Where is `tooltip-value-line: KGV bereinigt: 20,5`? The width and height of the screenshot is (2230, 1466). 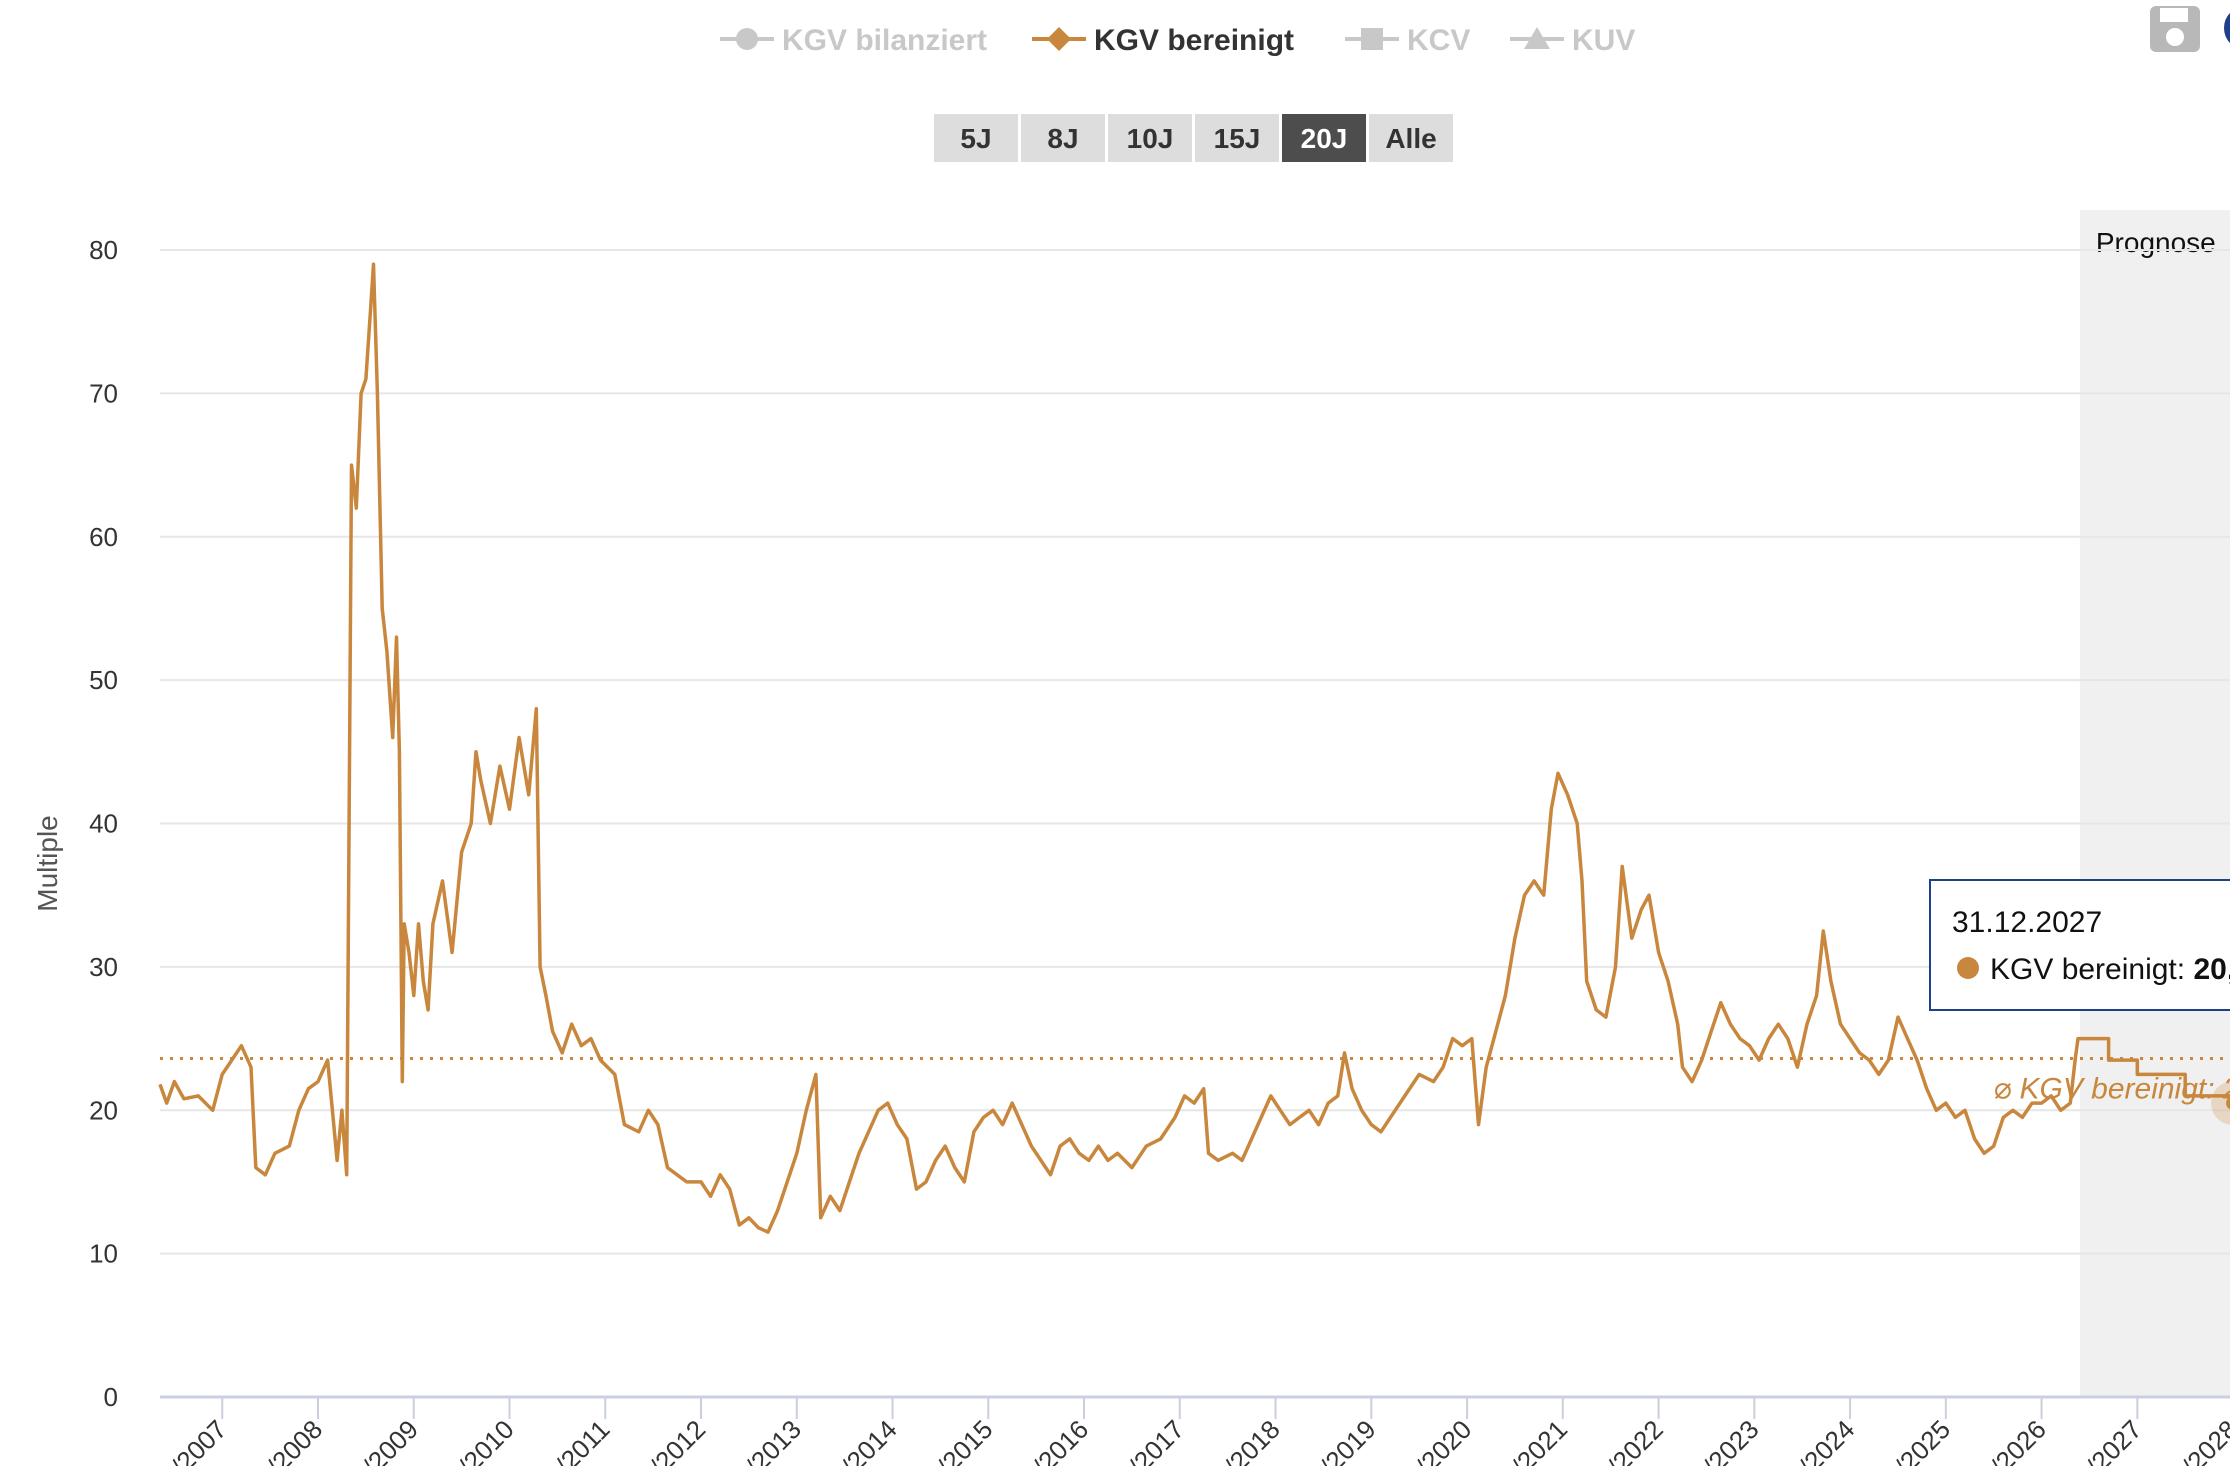
tooltip-value-line: KGV bereinigt: 20,5 is located at coordinates (2110, 969).